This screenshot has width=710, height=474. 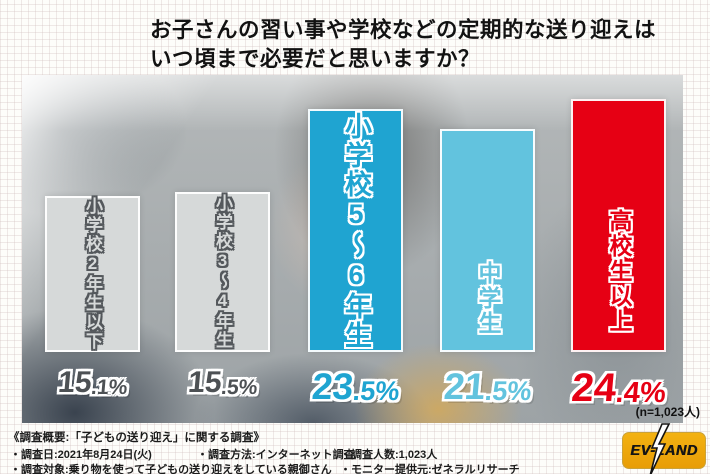 I want to click on title-line-2: いつ頃まで必要だと思いますか？, so click(x=315, y=59).